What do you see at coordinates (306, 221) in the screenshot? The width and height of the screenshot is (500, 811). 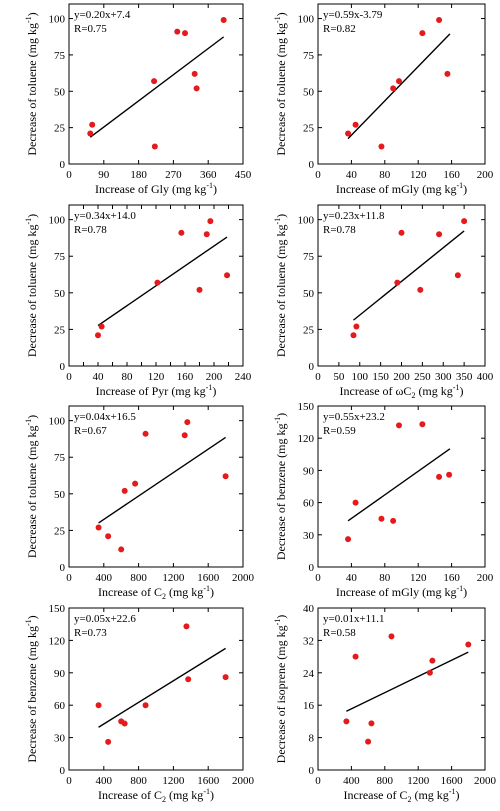 I see `y-tick-label: 100` at bounding box center [306, 221].